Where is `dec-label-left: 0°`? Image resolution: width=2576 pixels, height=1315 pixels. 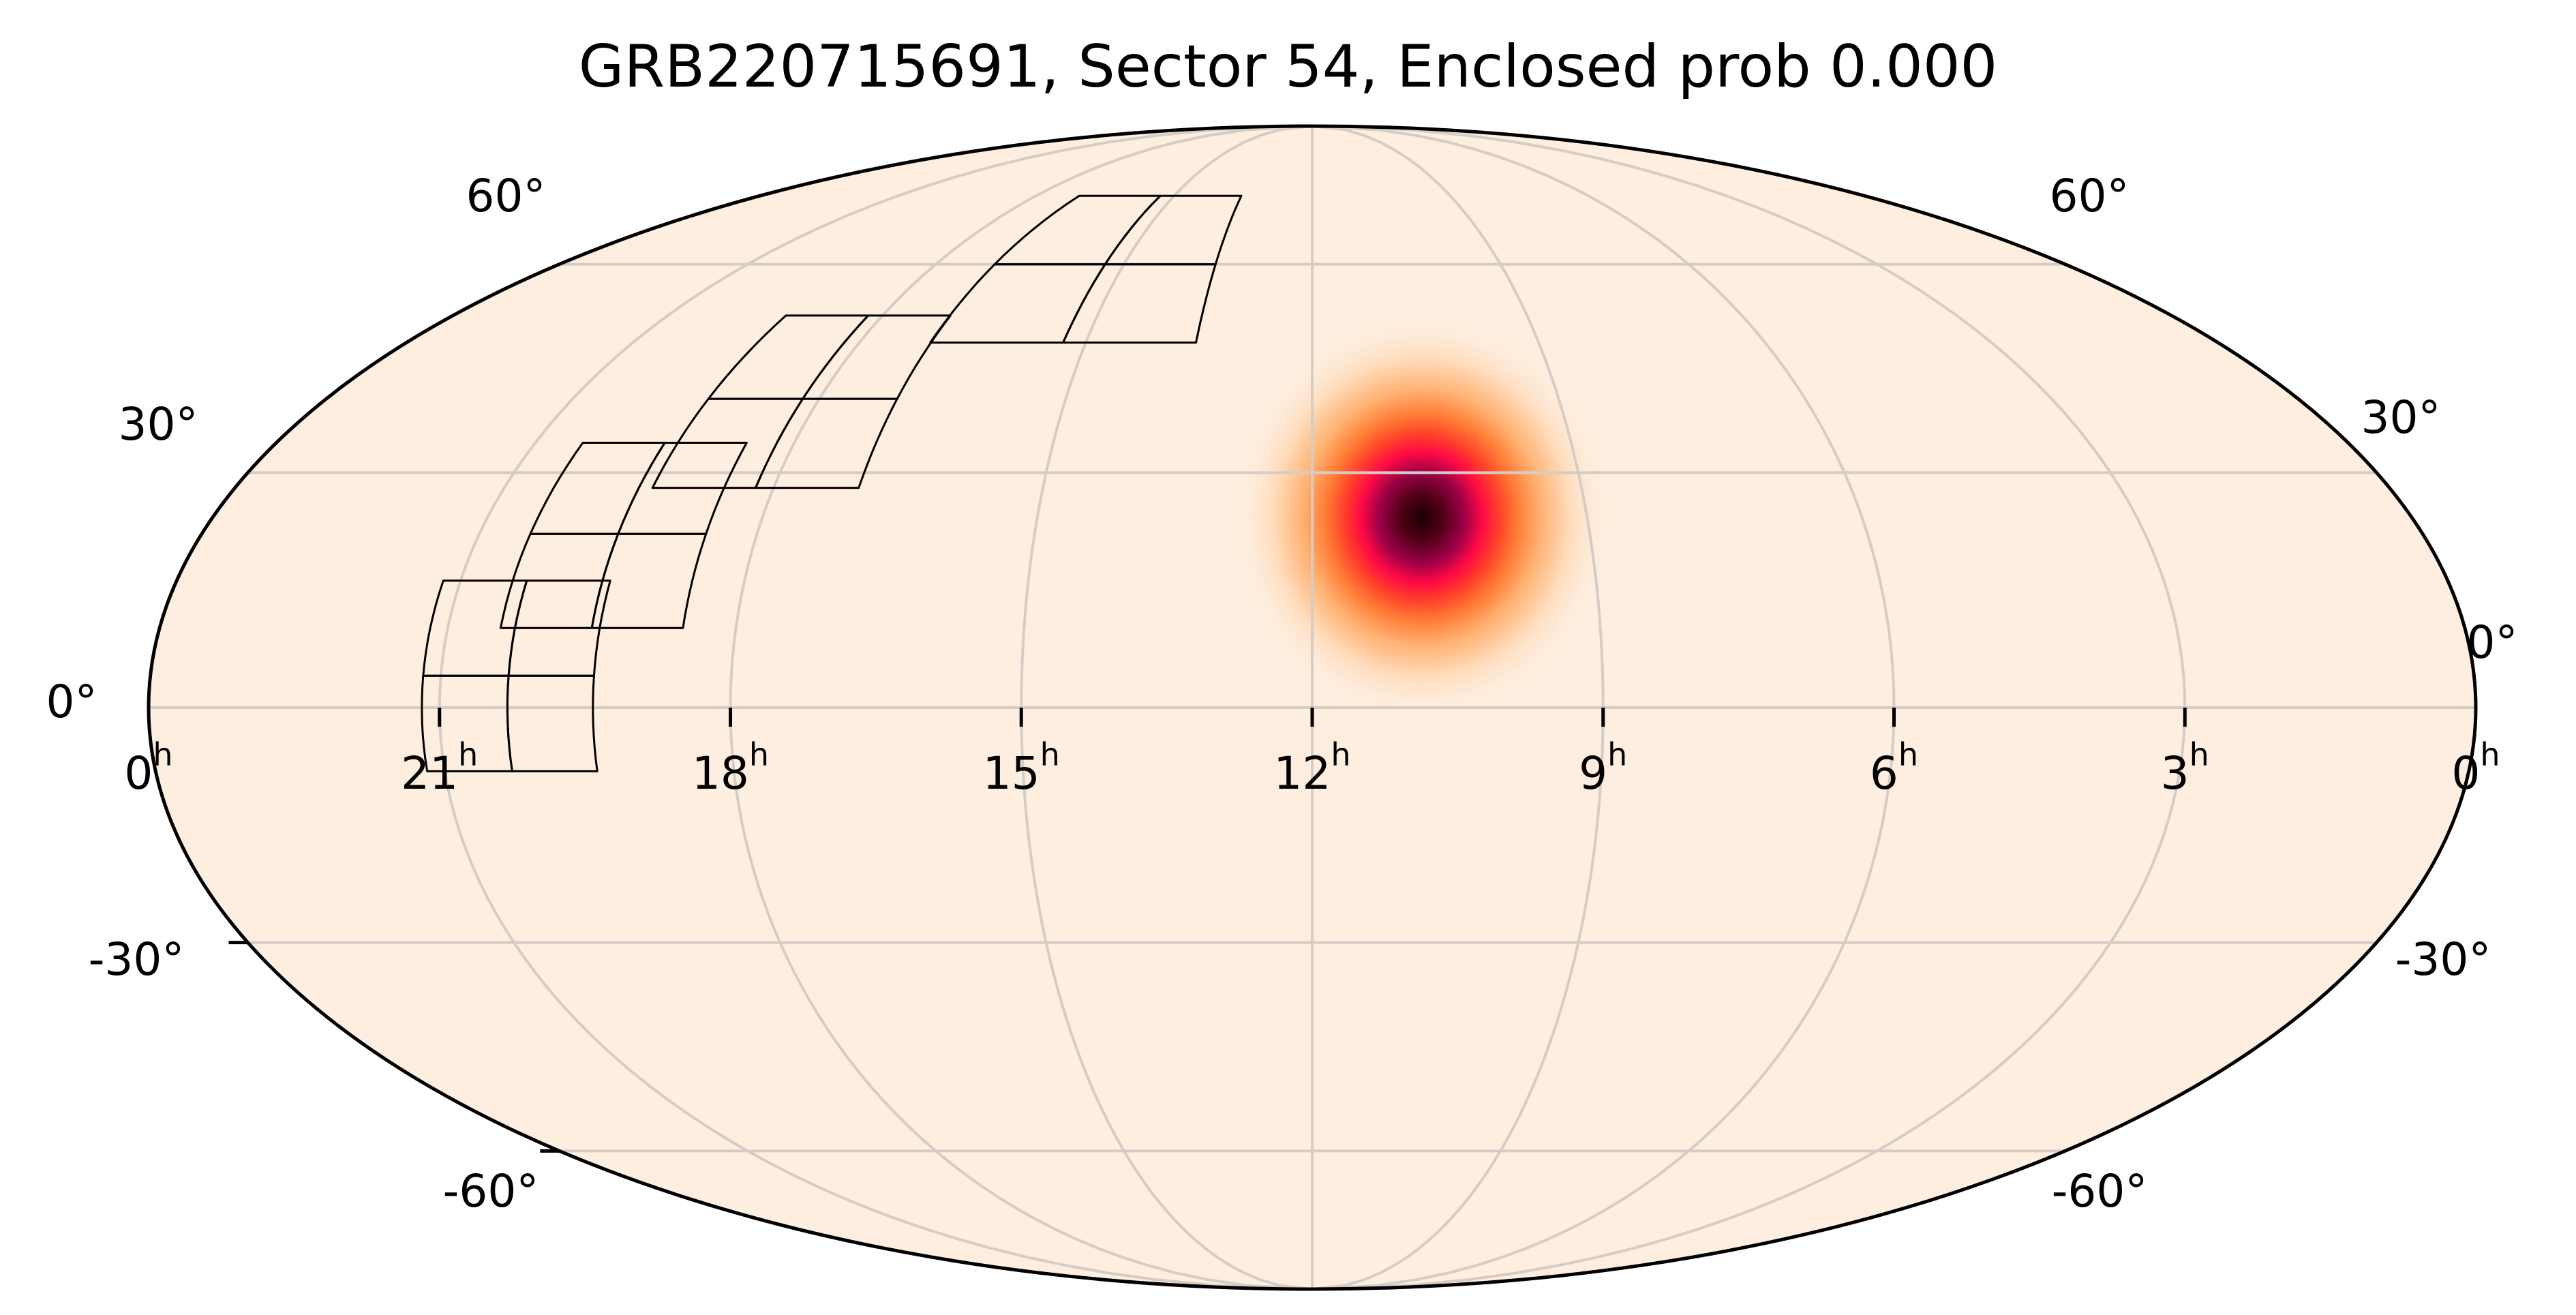
dec-label-left: 0° is located at coordinates (72, 702).